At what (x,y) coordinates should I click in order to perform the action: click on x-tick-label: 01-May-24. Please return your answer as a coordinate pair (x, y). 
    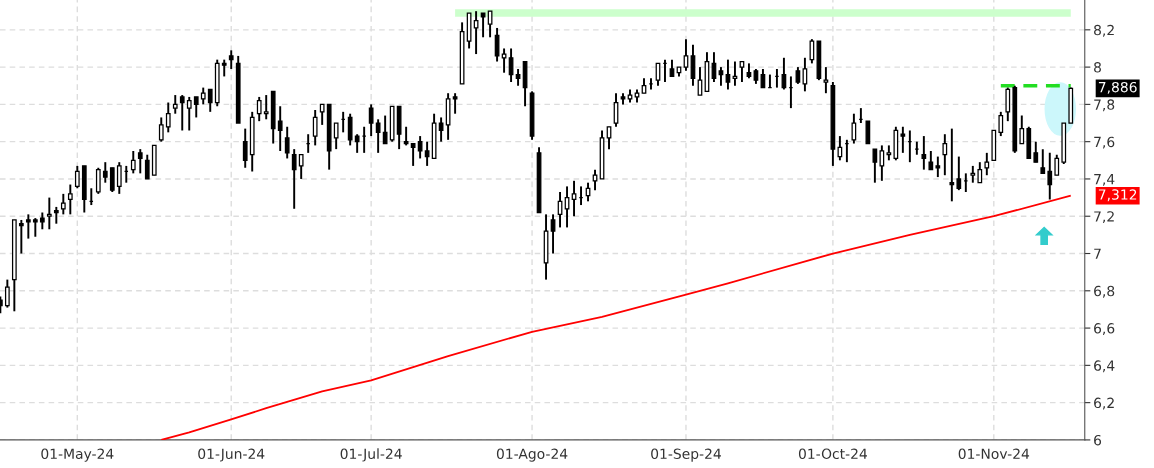
    Looking at the image, I should click on (77, 455).